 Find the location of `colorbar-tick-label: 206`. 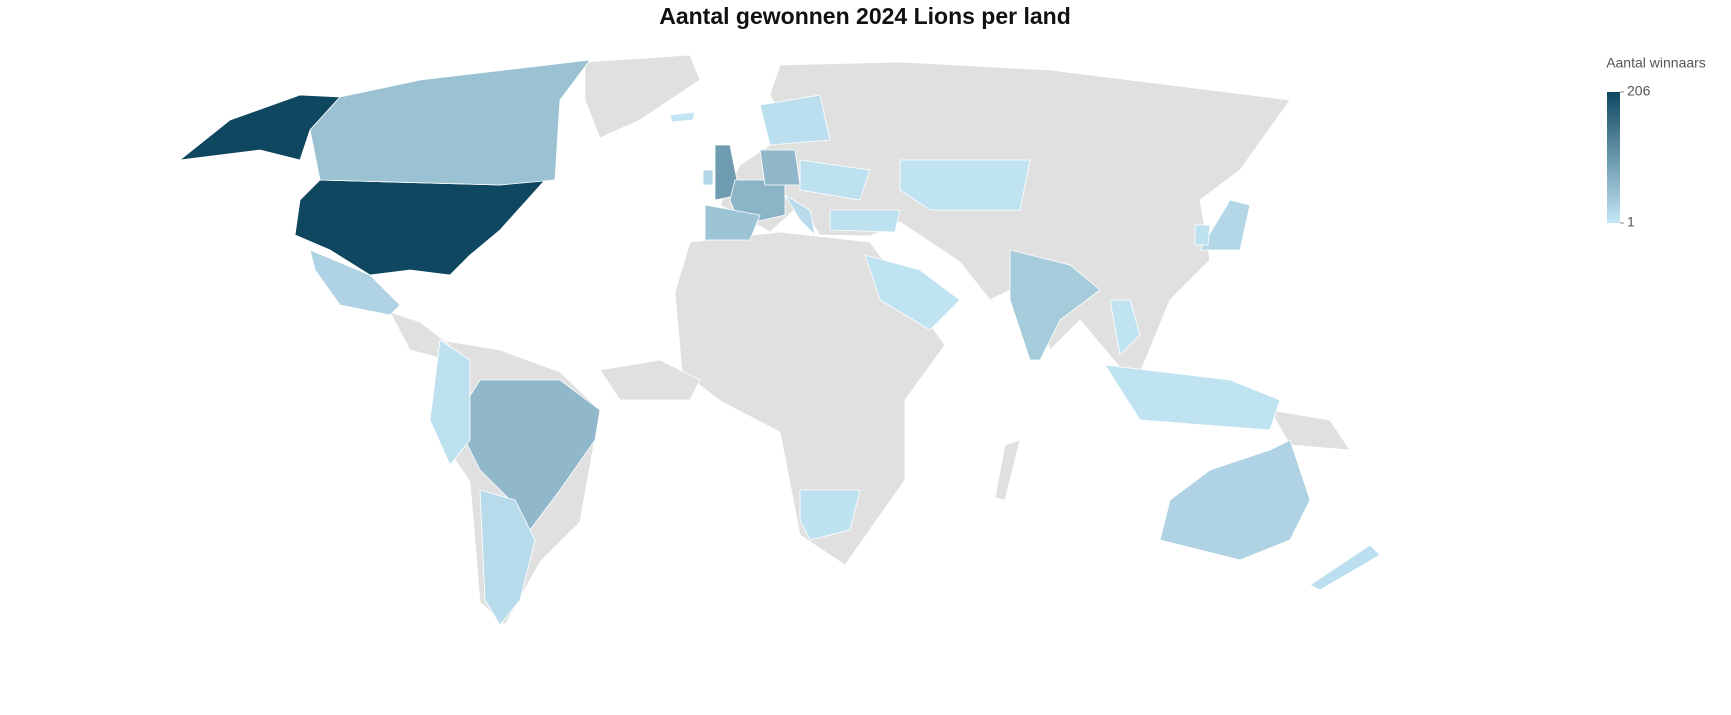

colorbar-tick-label: 206 is located at coordinates (1639, 91).